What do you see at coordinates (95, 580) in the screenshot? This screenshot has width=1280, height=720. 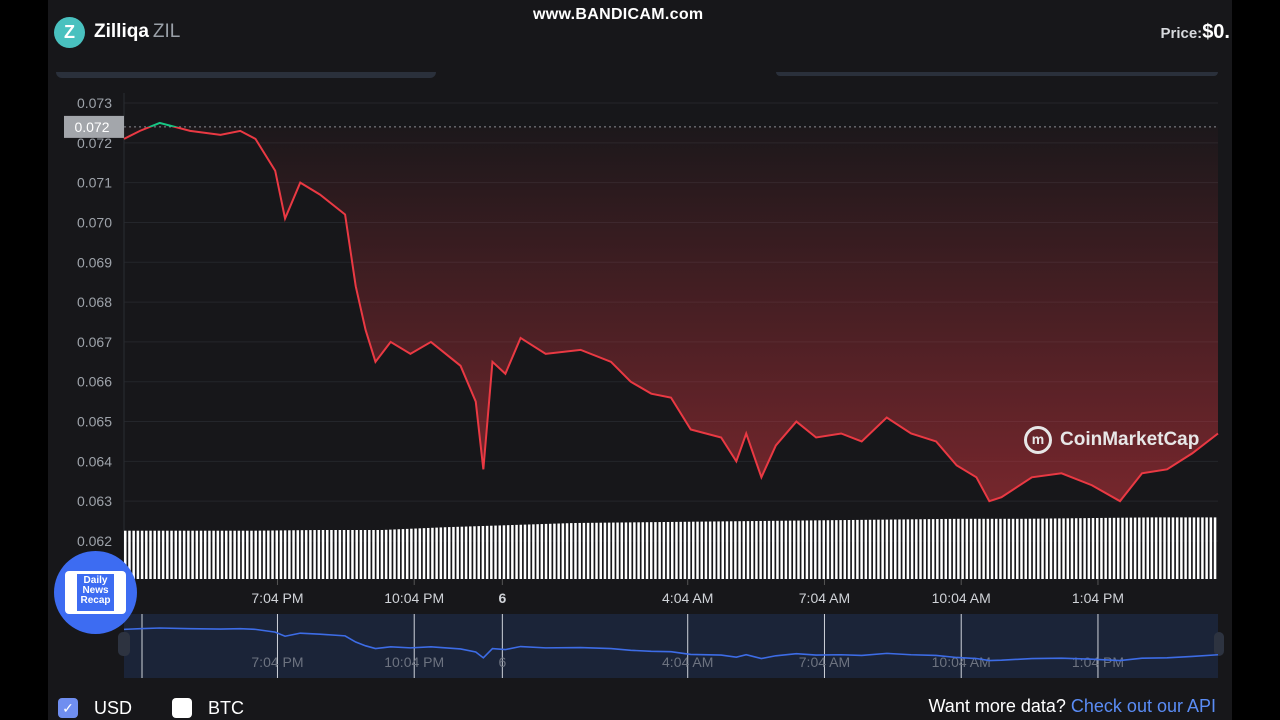 I see `badge-text-1: Daily` at bounding box center [95, 580].